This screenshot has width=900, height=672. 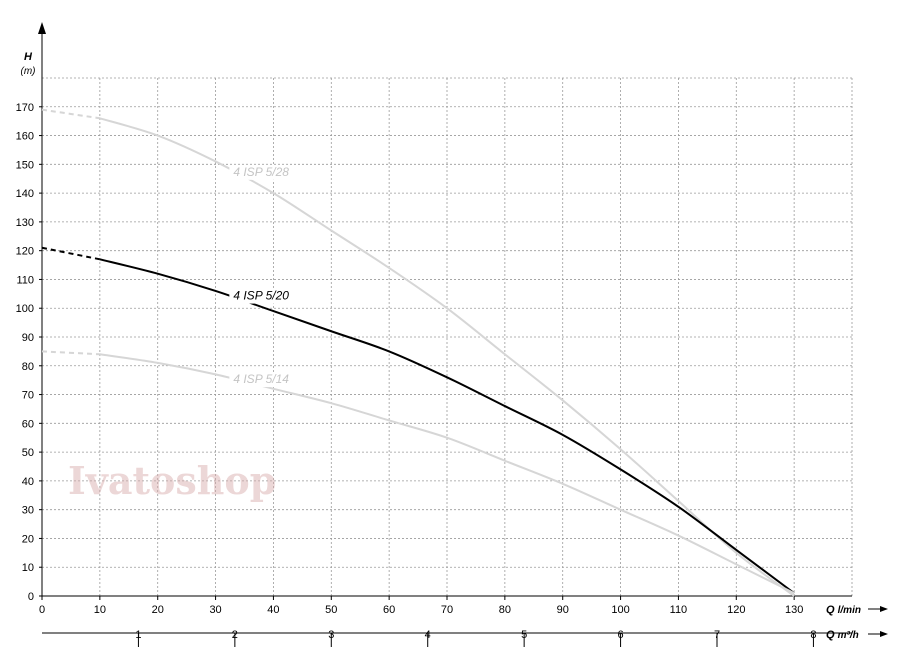 What do you see at coordinates (158, 610) in the screenshot?
I see `x-tick-label: 20` at bounding box center [158, 610].